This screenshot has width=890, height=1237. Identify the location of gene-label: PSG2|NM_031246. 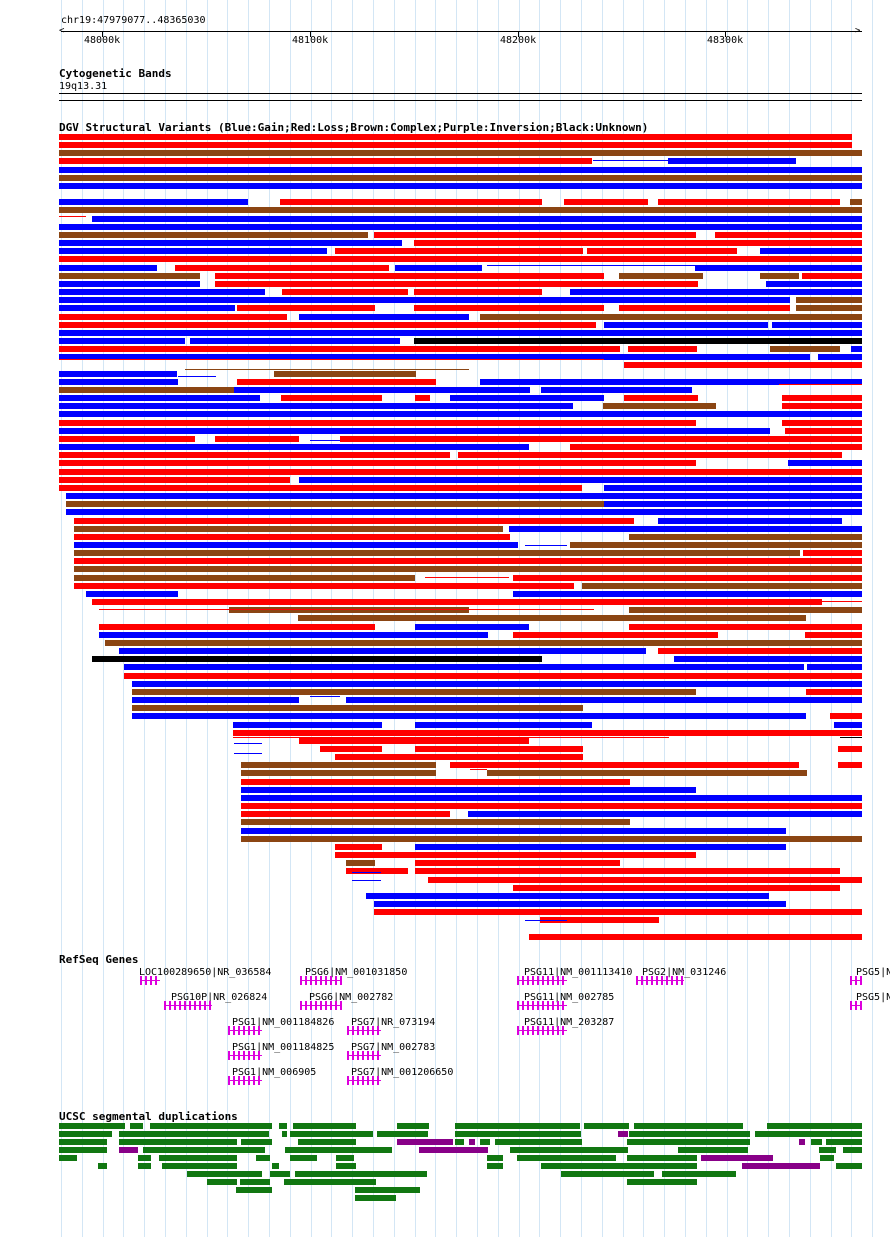
(684, 972).